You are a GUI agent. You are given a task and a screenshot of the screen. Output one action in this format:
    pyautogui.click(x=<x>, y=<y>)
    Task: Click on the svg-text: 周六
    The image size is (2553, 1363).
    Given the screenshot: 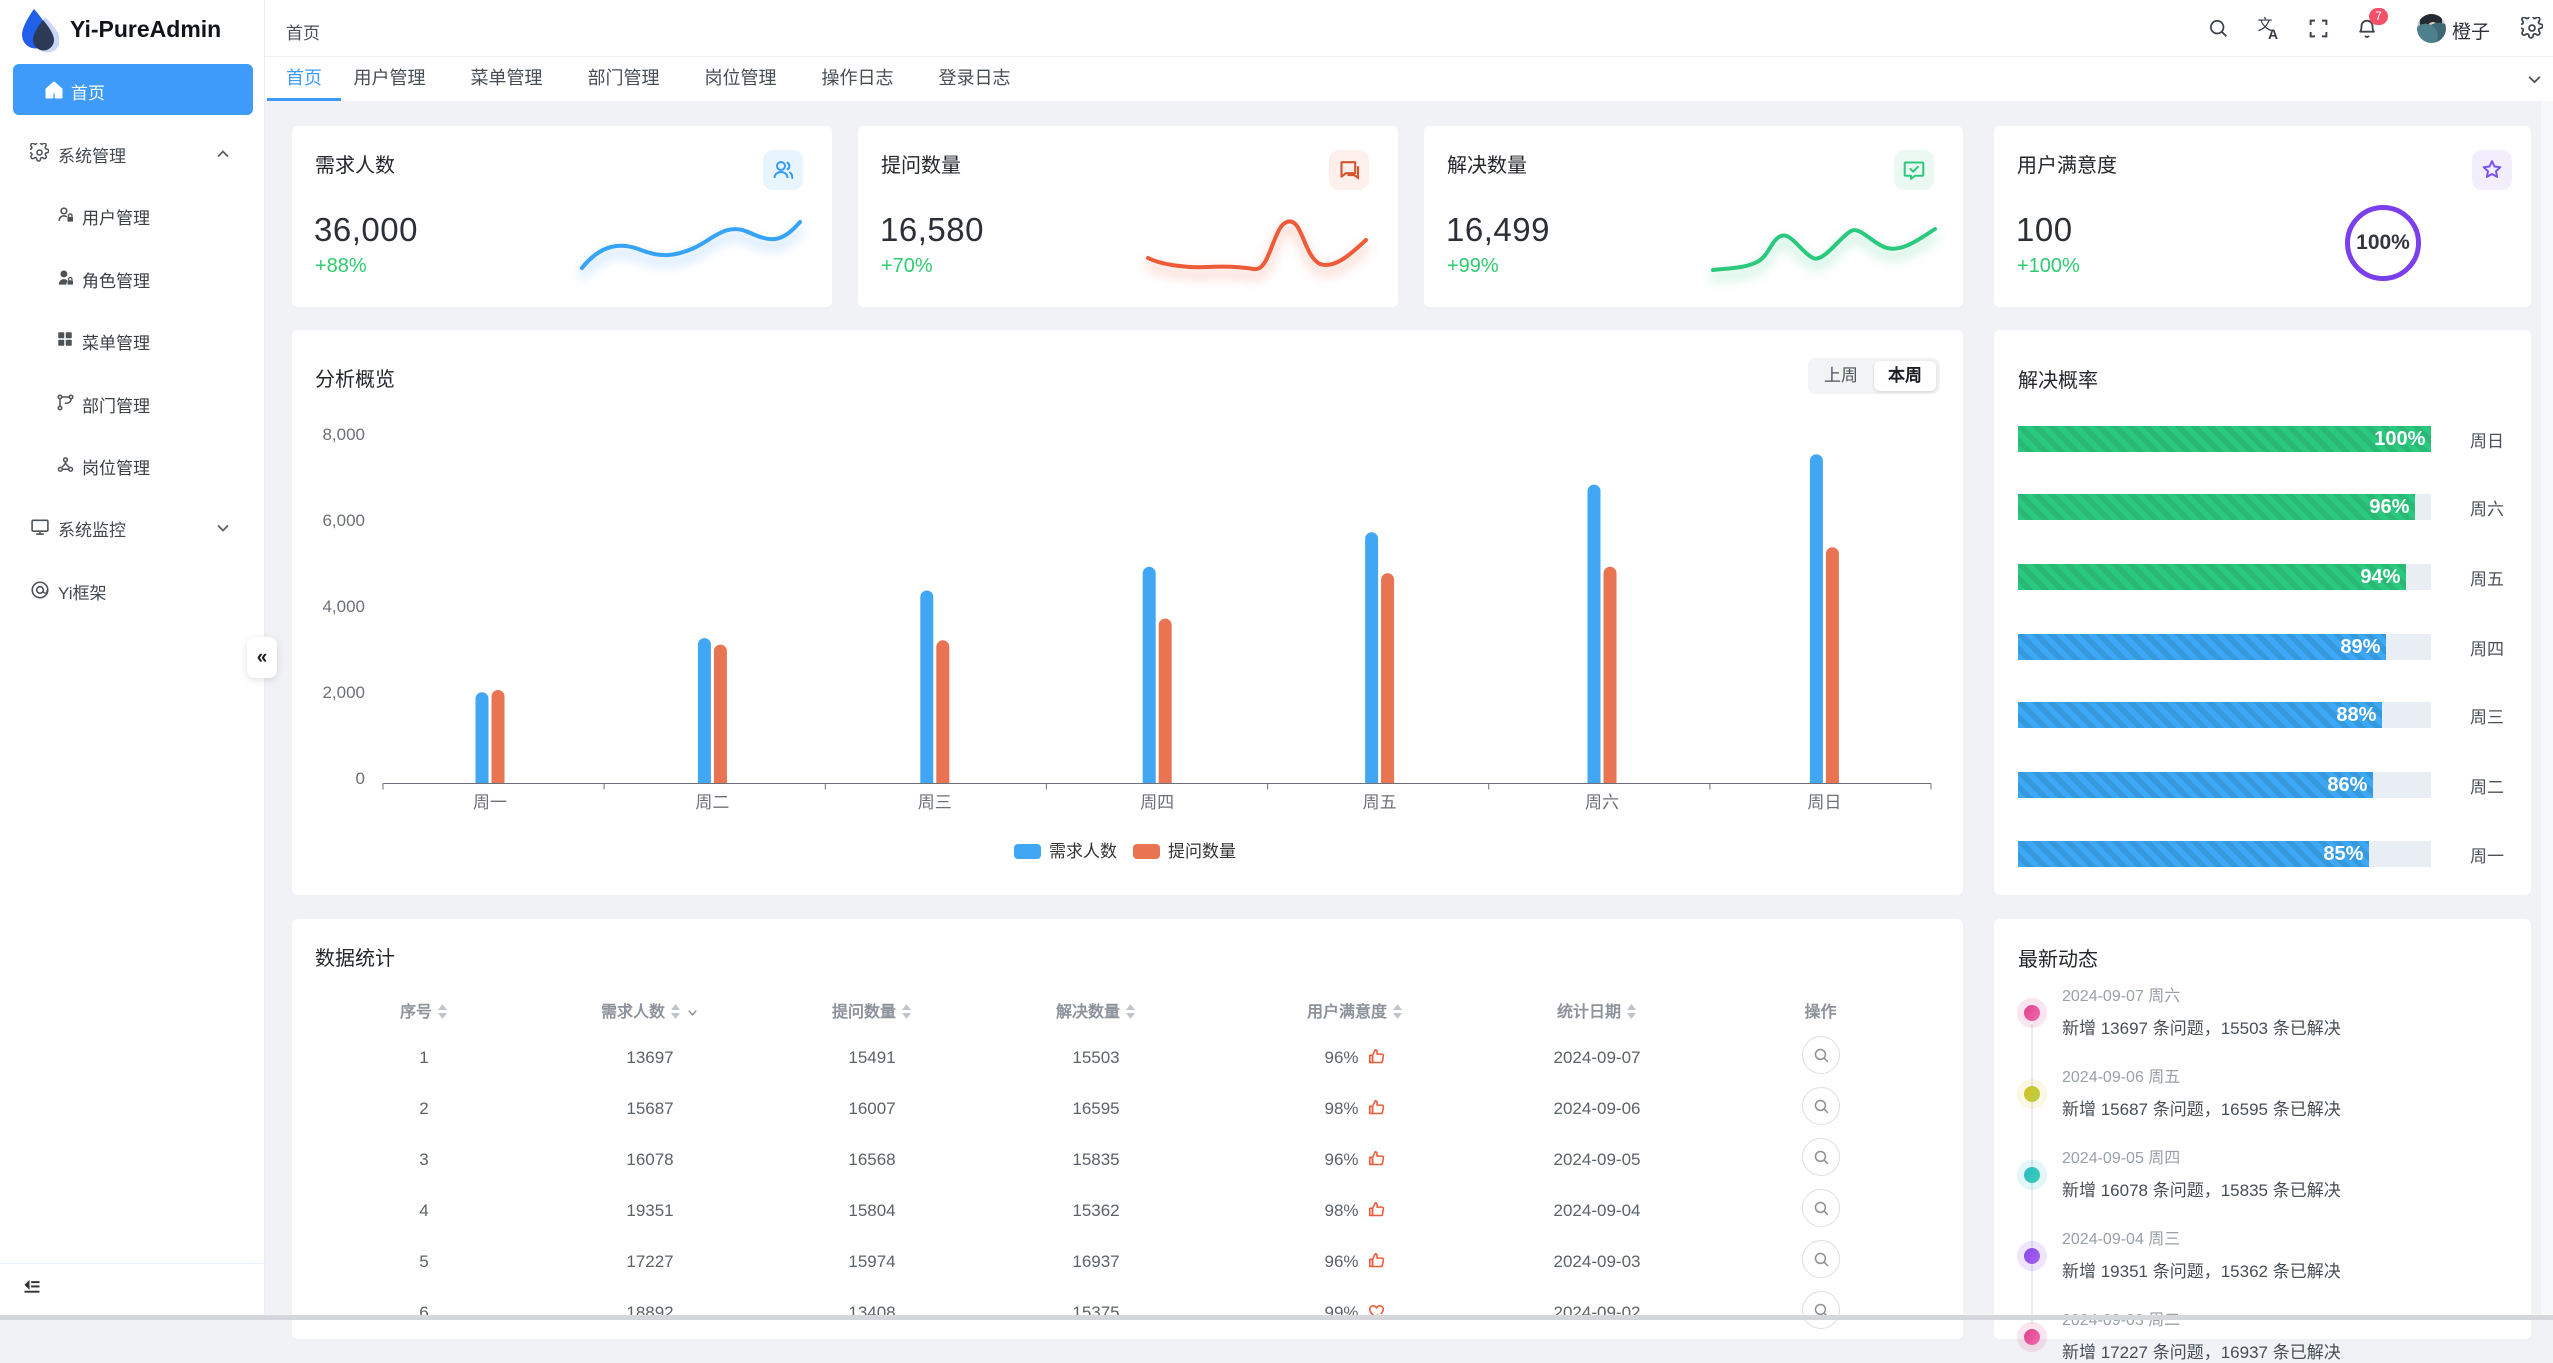 What is the action you would take?
    pyautogui.click(x=1602, y=802)
    